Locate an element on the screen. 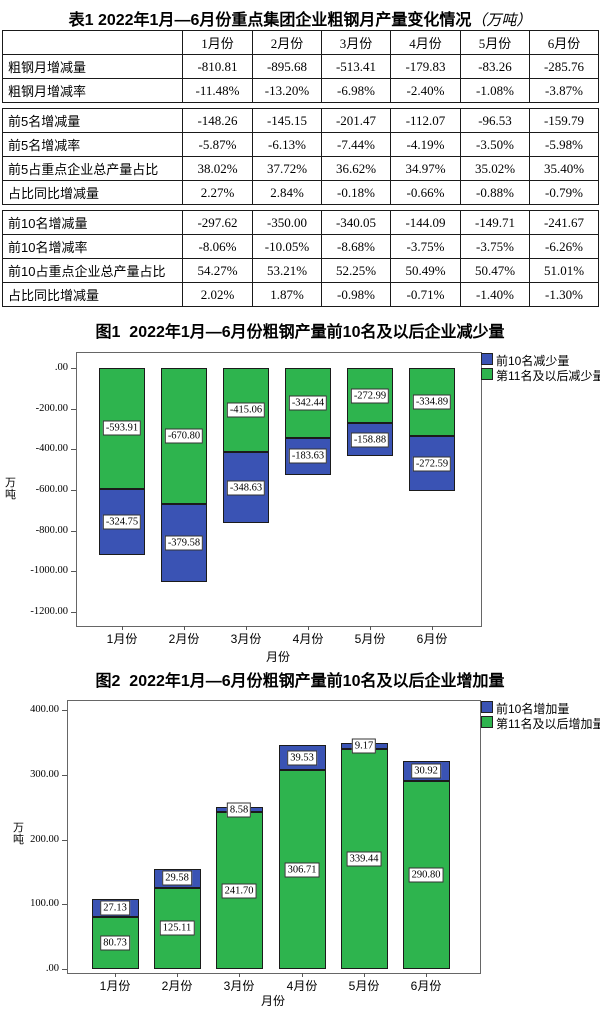  table-cell: 2.27% is located at coordinates (217, 192).